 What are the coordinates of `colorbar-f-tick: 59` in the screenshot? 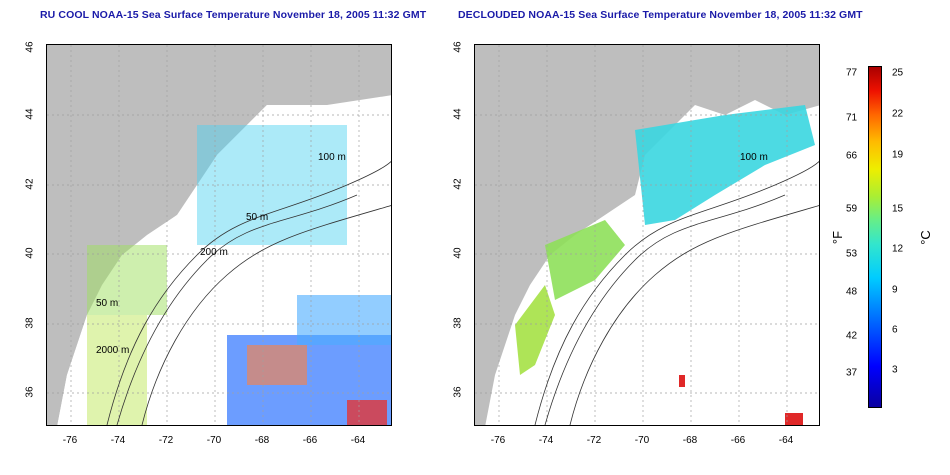 It's located at (852, 209).